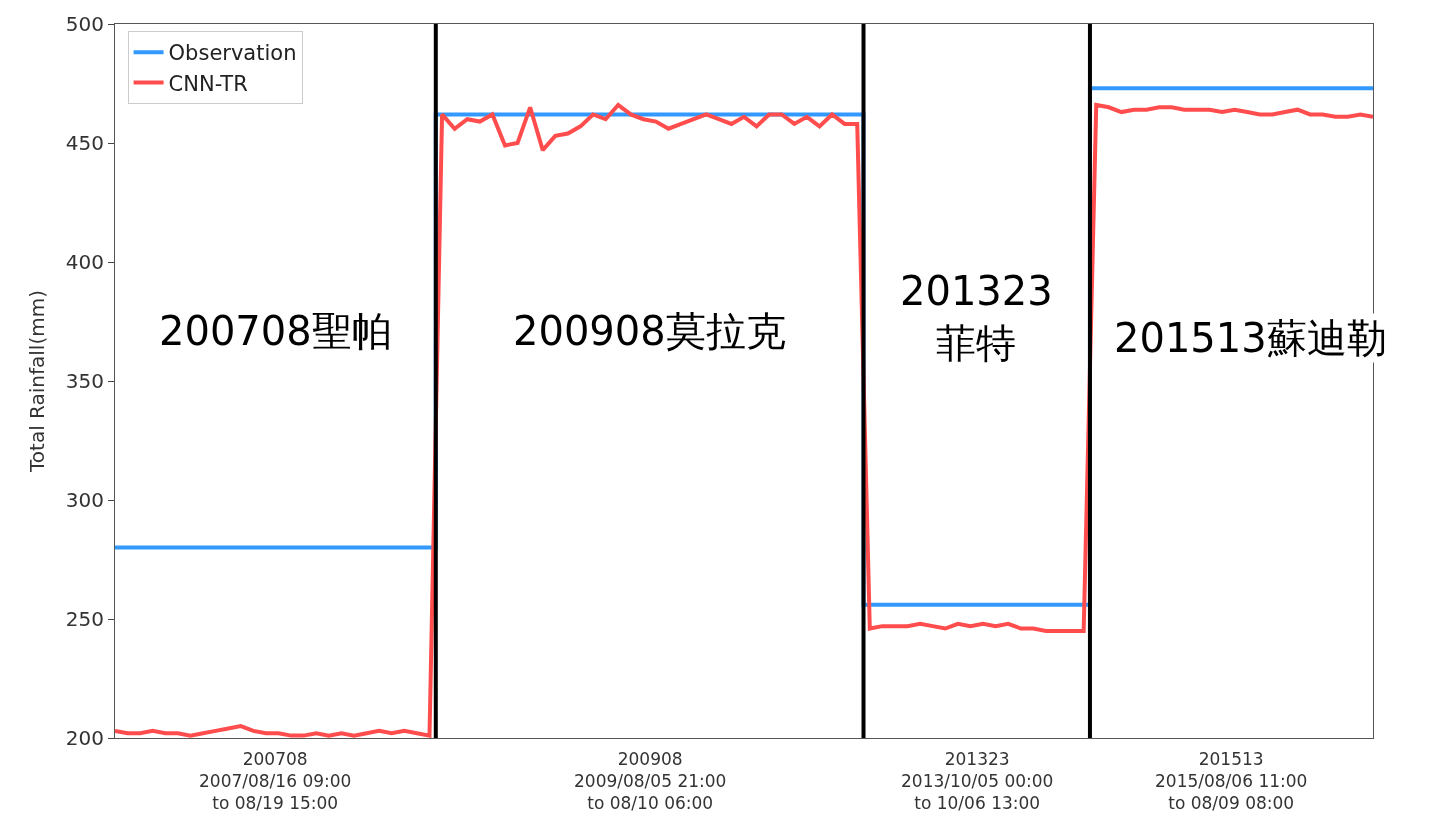 The image size is (1442, 824). Describe the element at coordinates (84, 381) in the screenshot. I see `y-tick-label: 350` at that location.